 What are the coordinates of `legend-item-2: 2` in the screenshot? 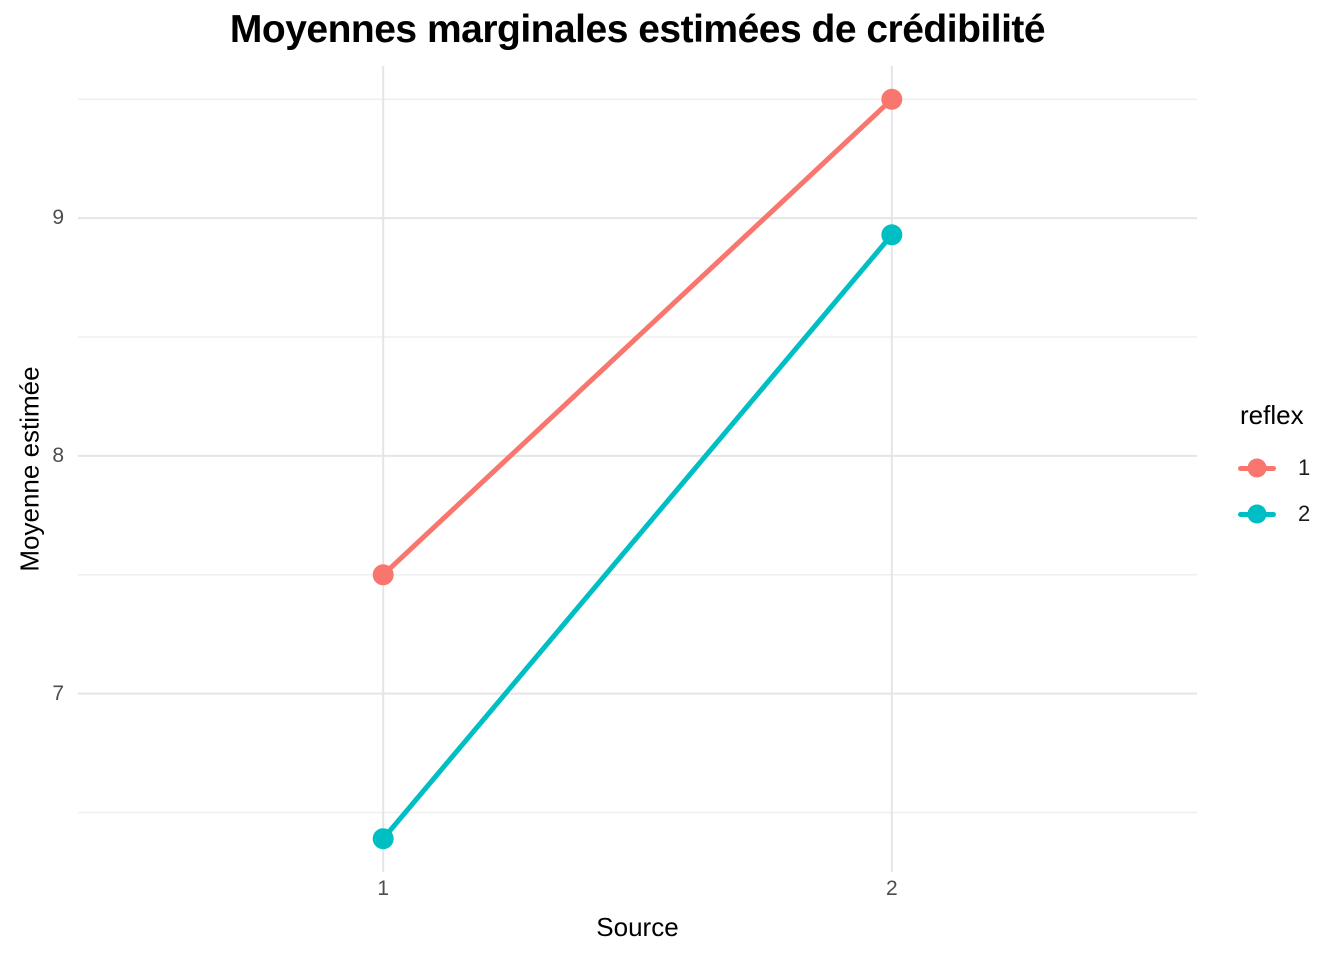 It's located at (1274, 514).